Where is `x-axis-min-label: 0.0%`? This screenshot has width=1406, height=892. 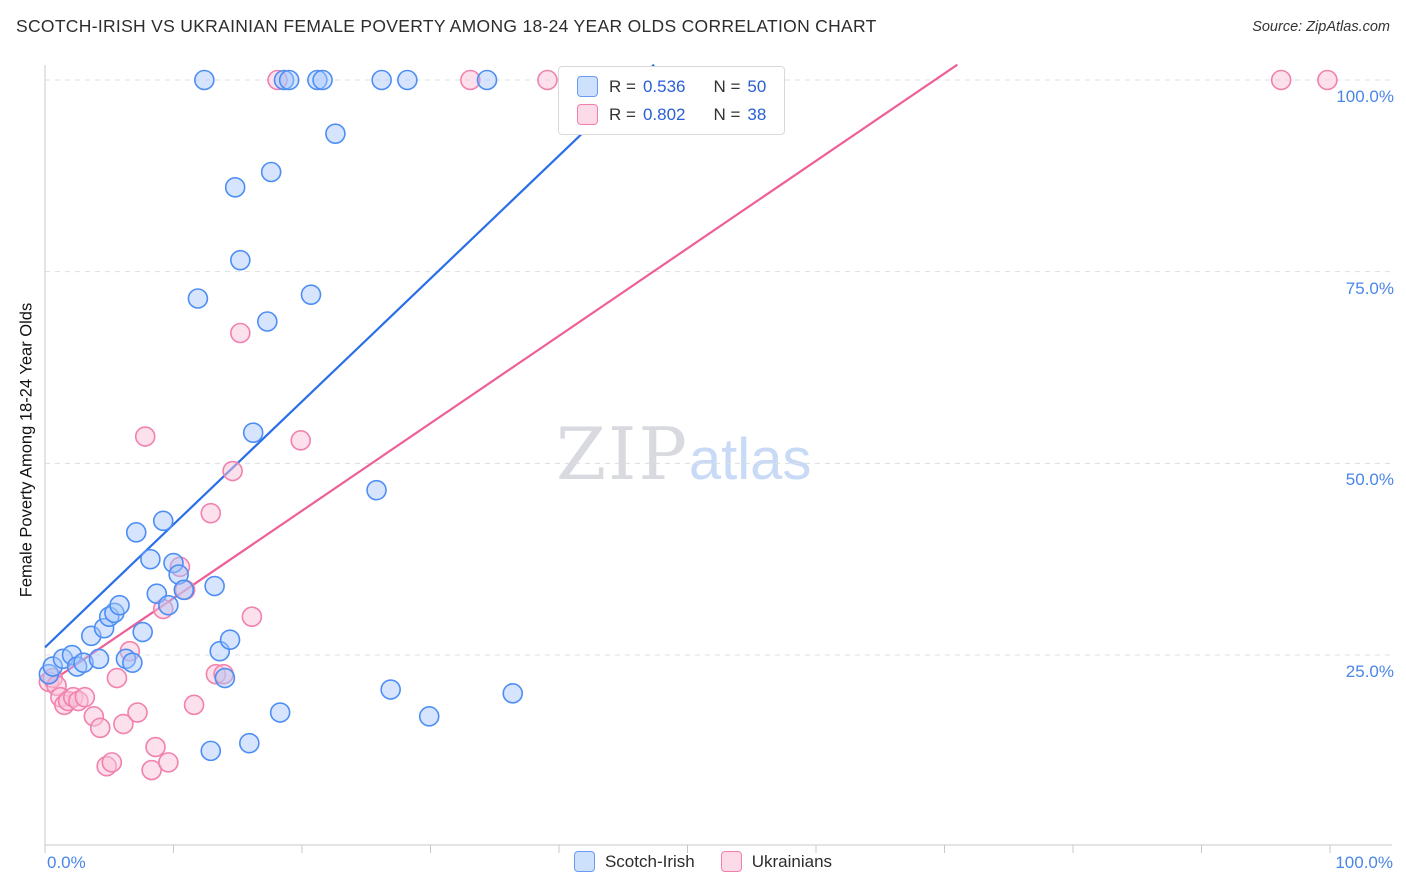
x-axis-min-label: 0.0% is located at coordinates (66, 862).